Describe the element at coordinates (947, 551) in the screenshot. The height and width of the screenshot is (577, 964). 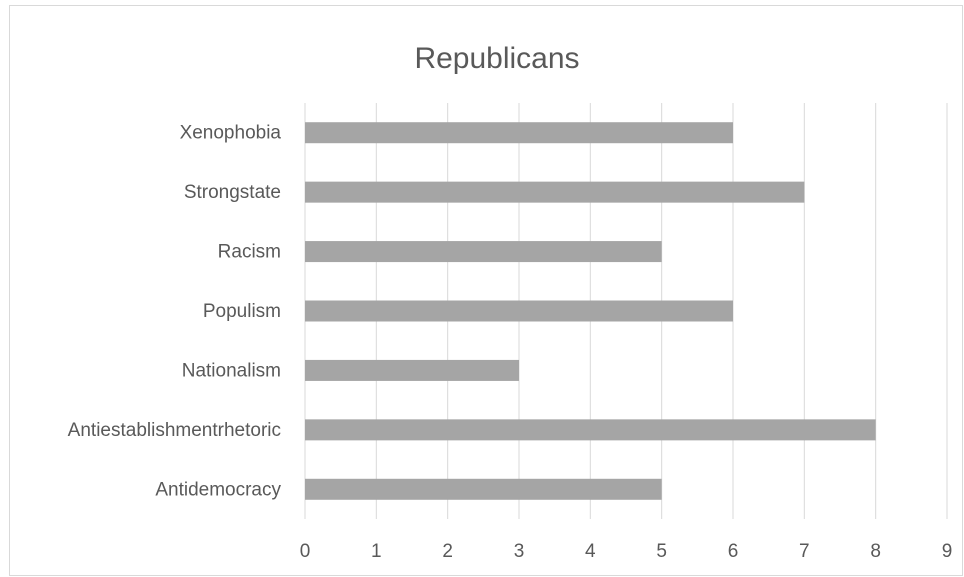
I see `x-tick-label: 9` at that location.